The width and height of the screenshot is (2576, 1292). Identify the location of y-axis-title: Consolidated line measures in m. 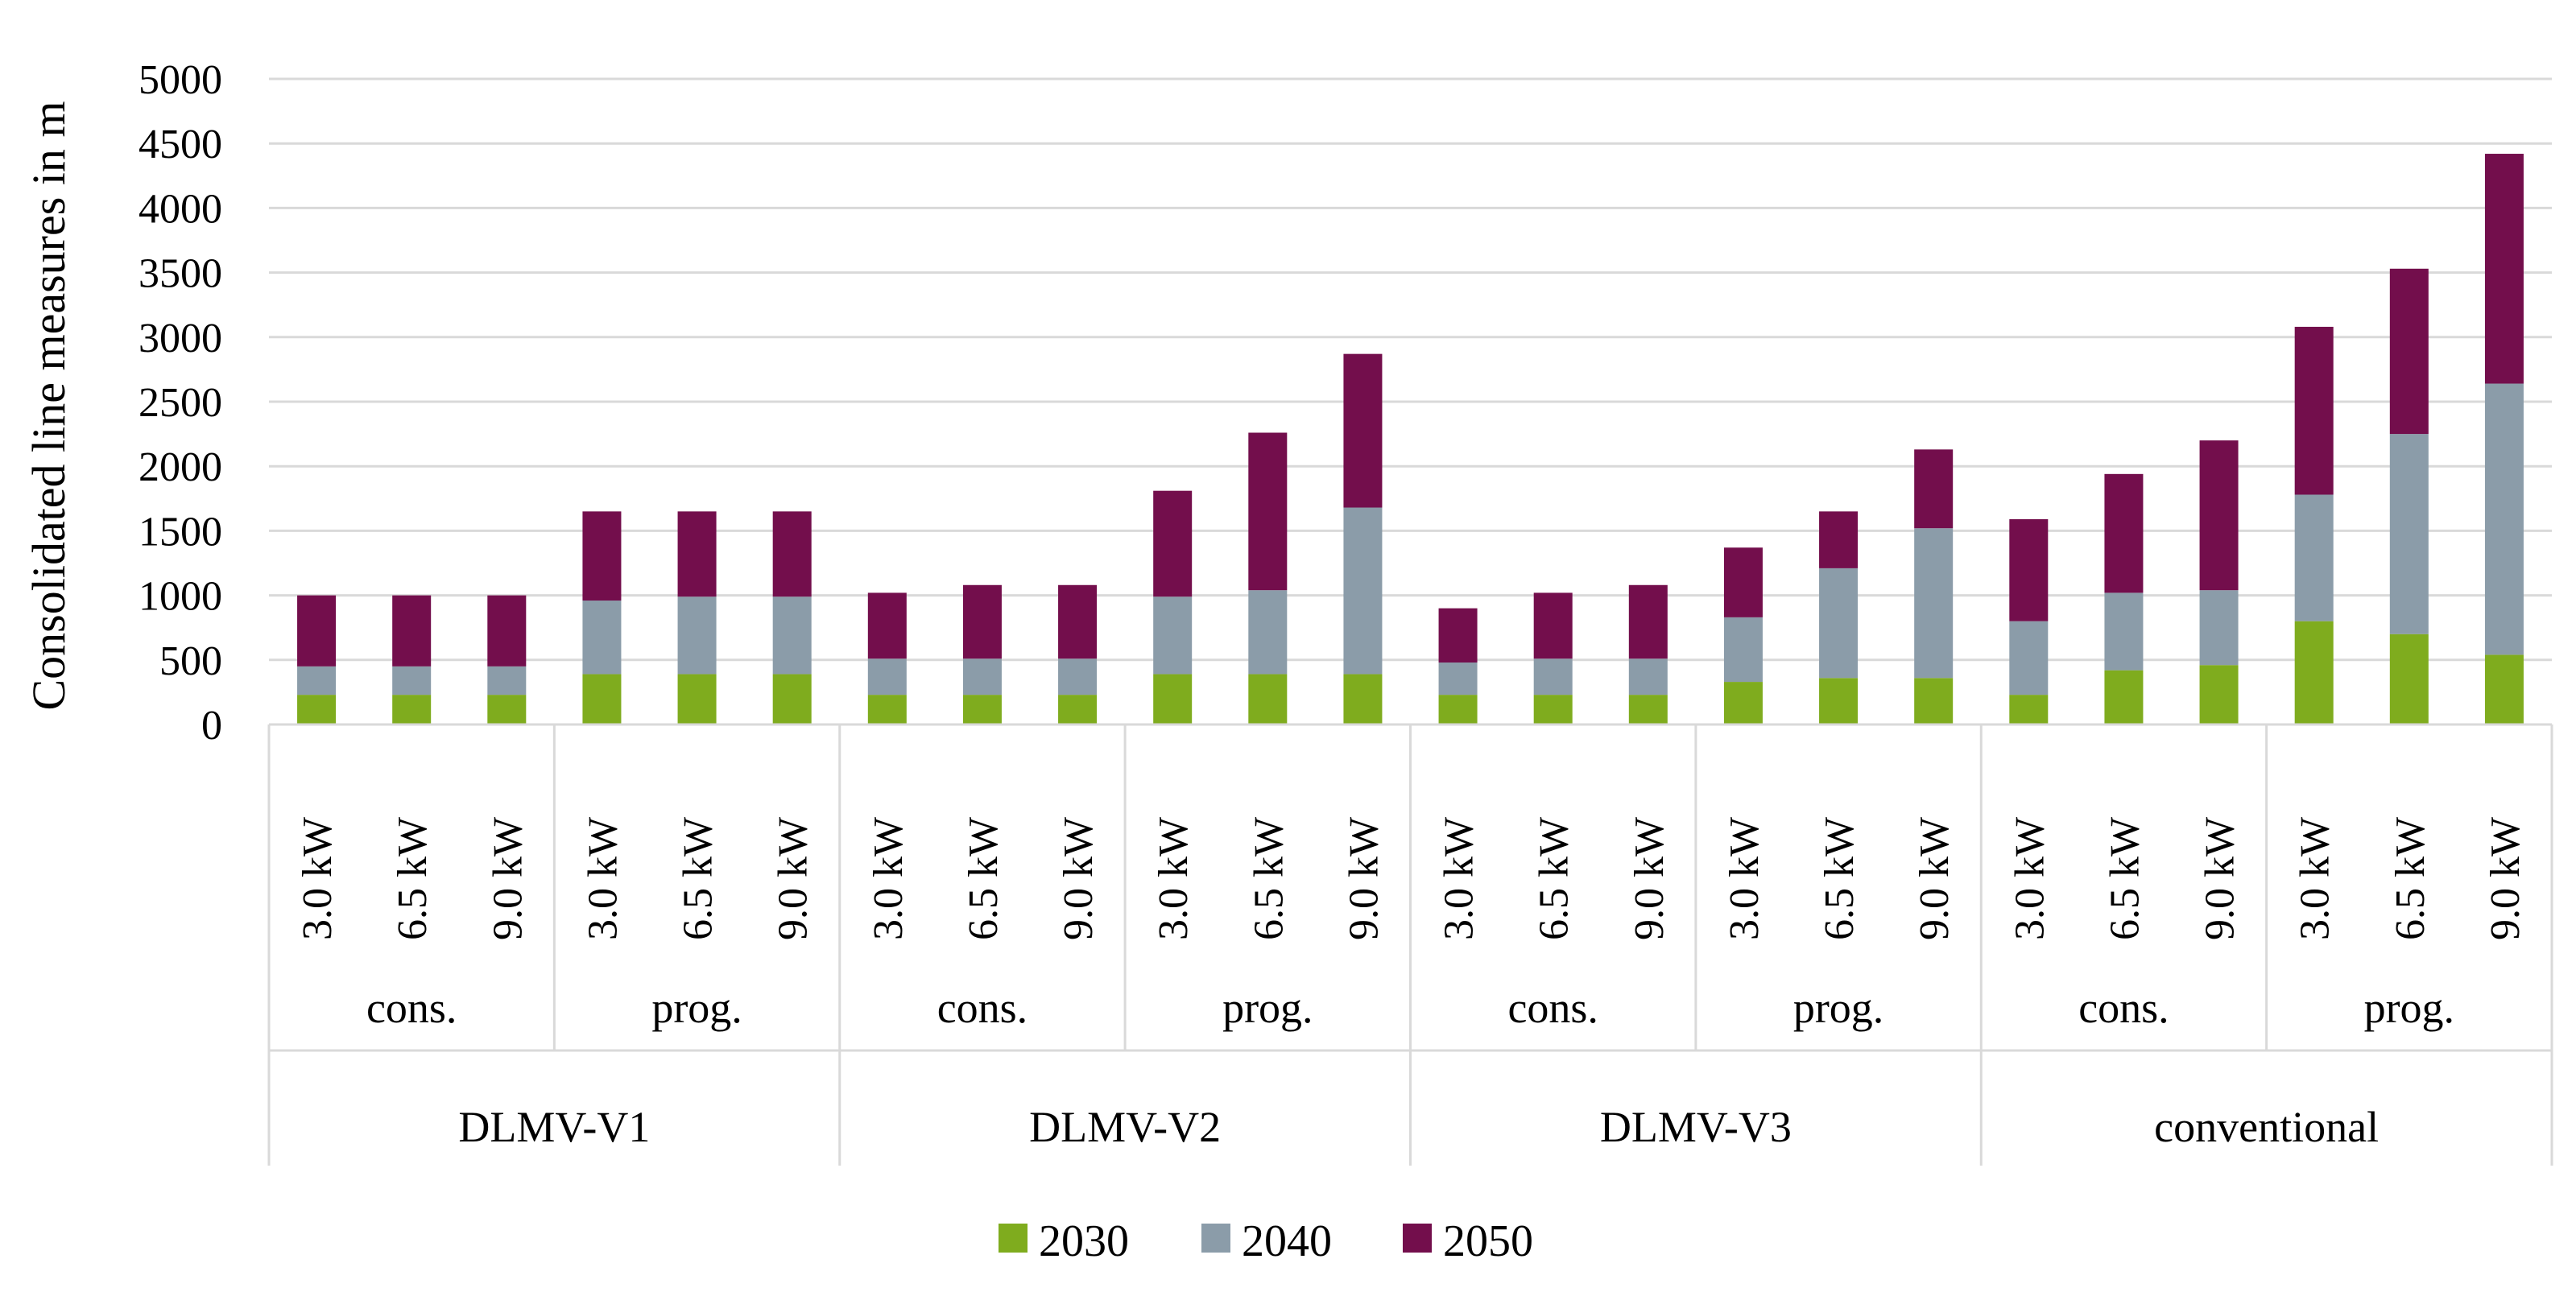
(49, 405).